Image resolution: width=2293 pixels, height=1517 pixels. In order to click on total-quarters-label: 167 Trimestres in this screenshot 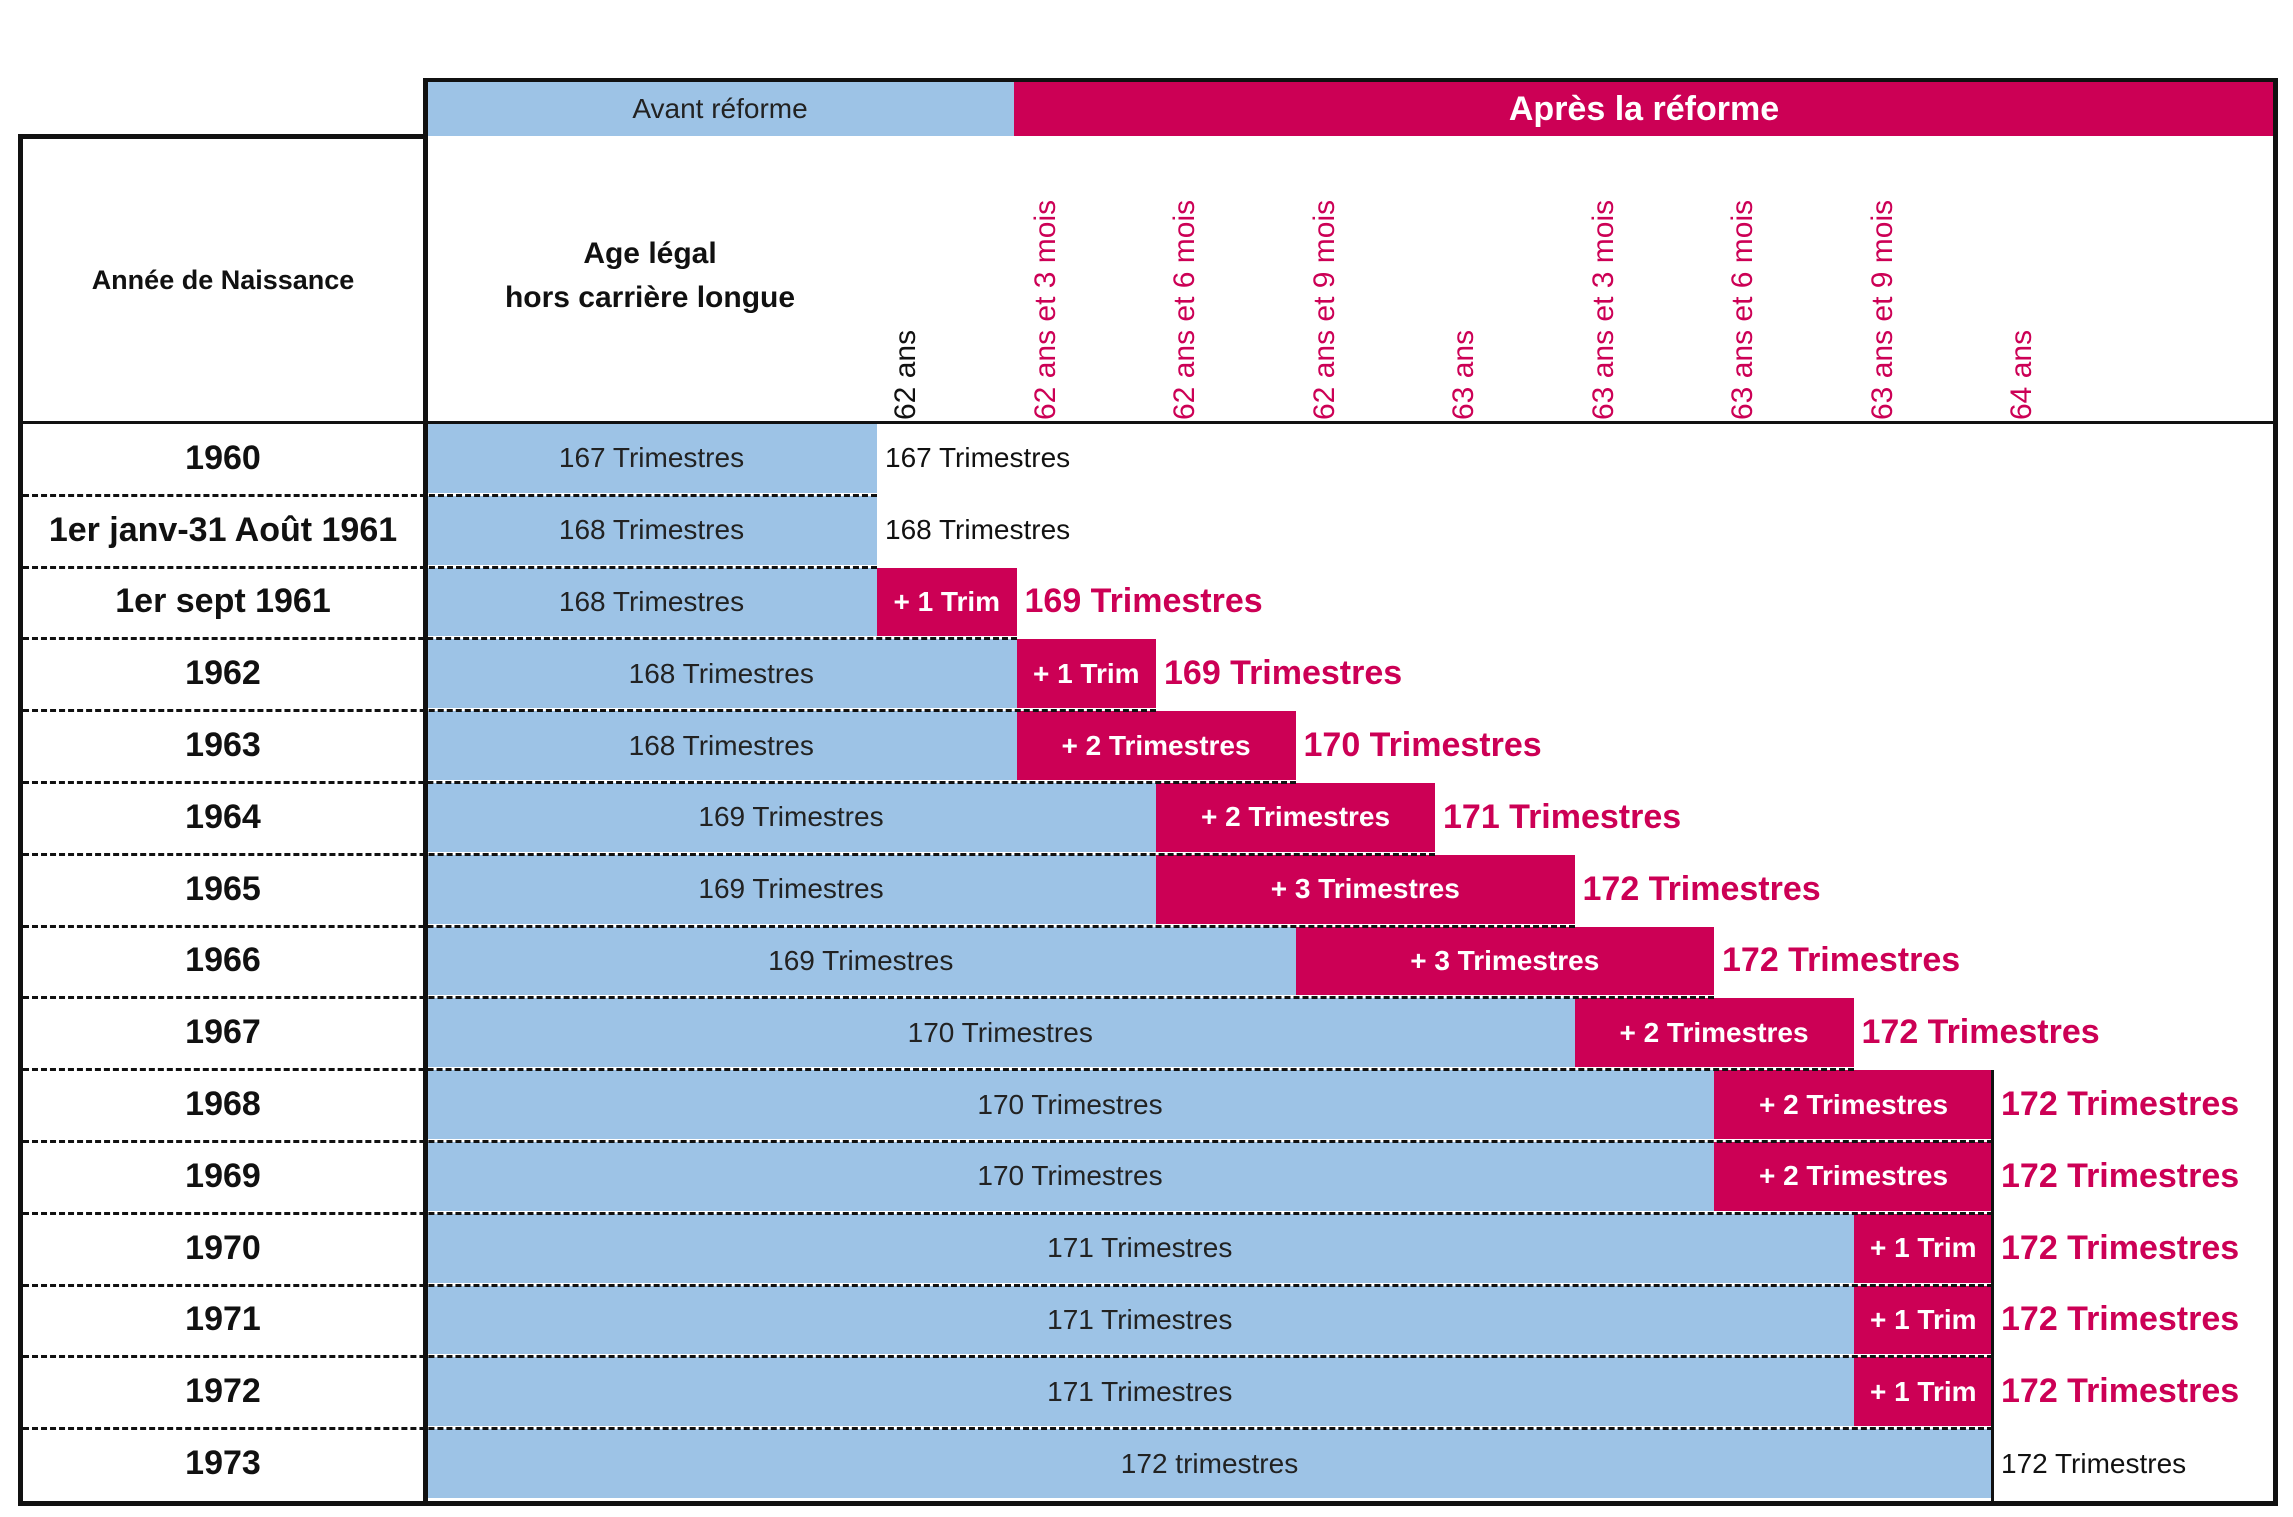, I will do `click(978, 458)`.